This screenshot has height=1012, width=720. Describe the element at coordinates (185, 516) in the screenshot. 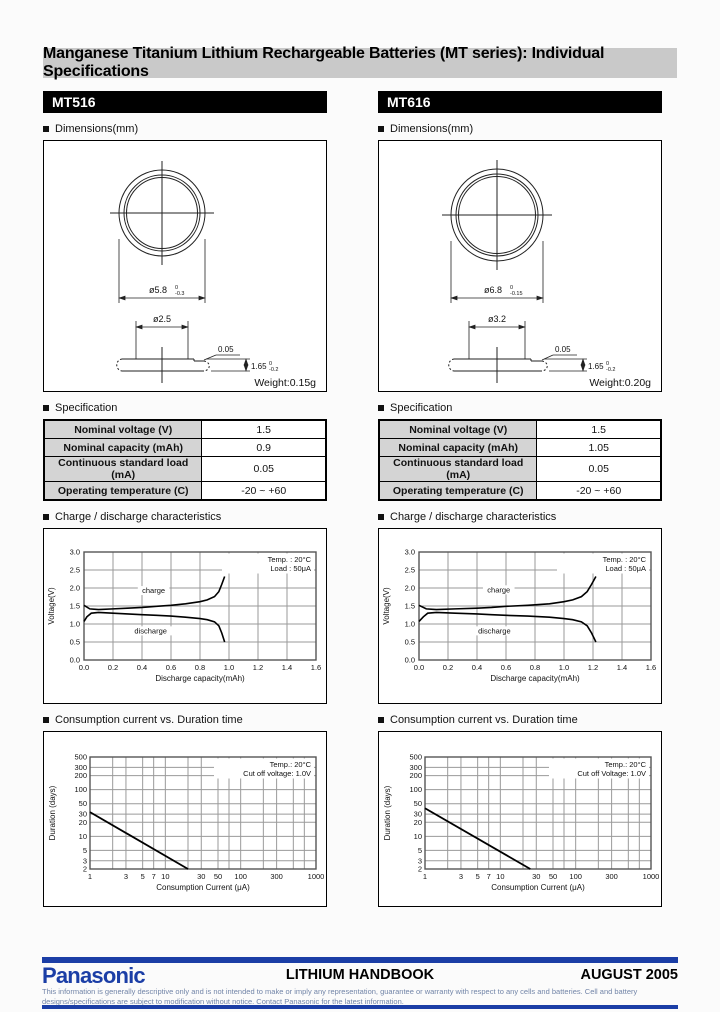

I see `section-charge-discharge: Charge / discharge characteristics` at that location.